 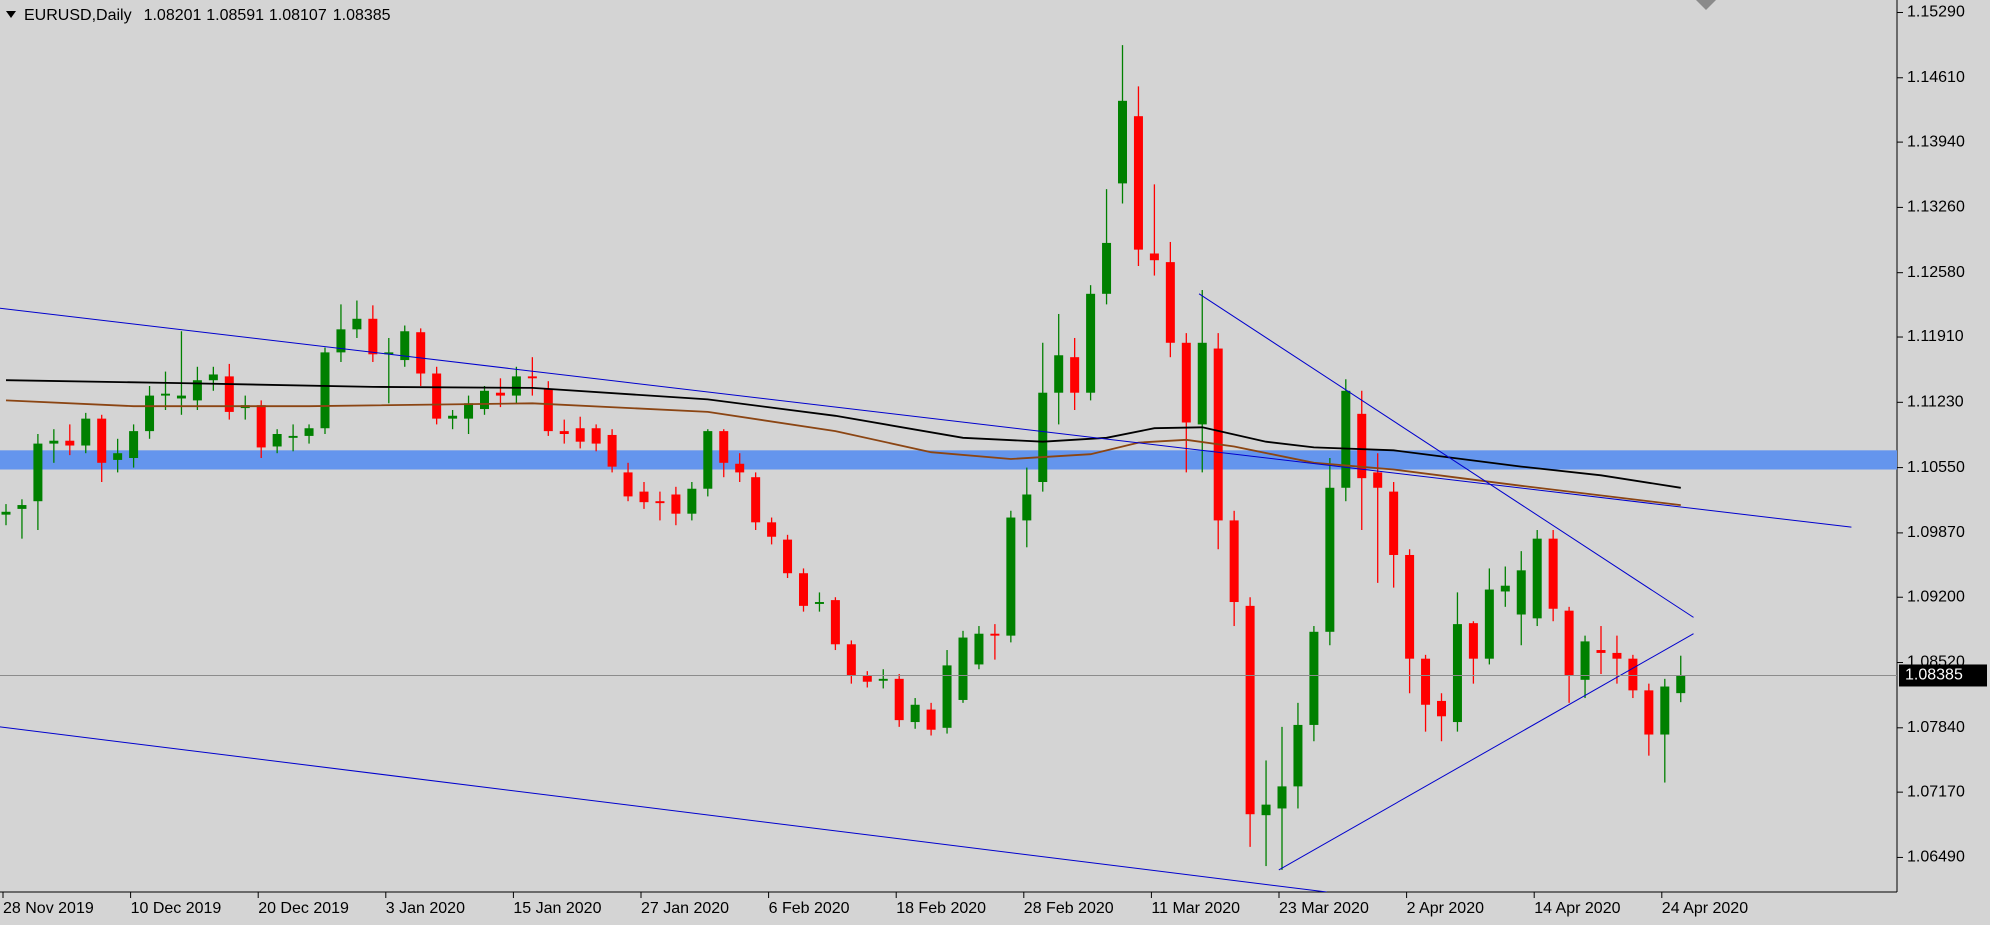 I want to click on y-tick-label: 1.11230, so click(x=1935, y=402).